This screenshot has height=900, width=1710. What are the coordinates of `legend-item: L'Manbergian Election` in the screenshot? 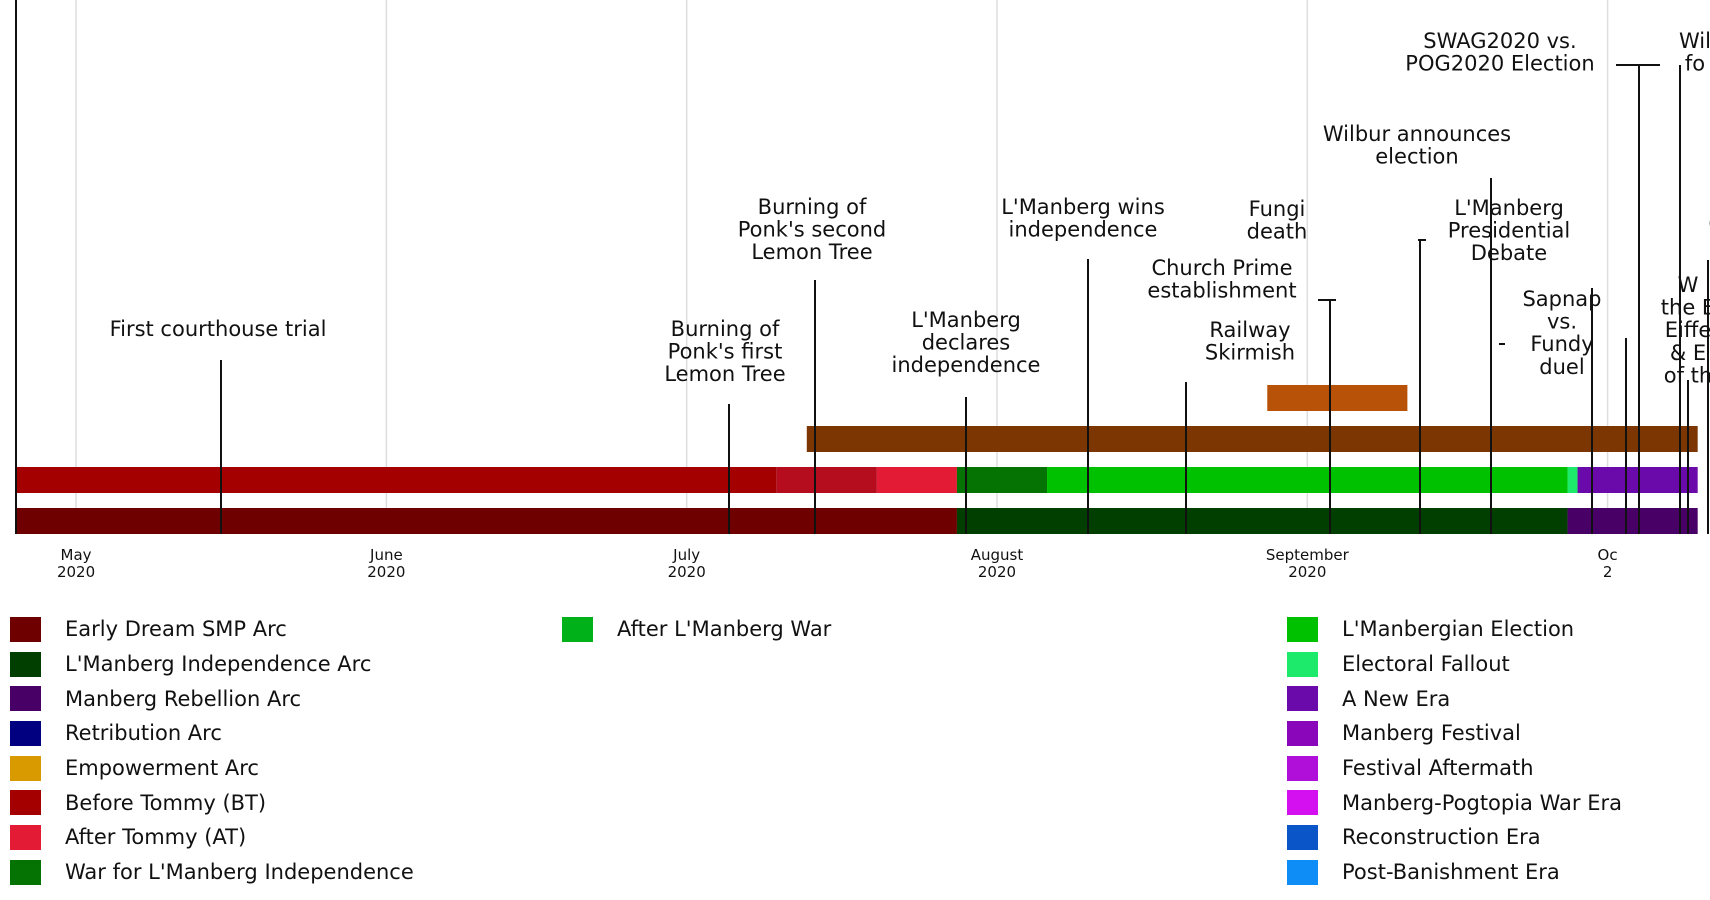 It's located at (1454, 629).